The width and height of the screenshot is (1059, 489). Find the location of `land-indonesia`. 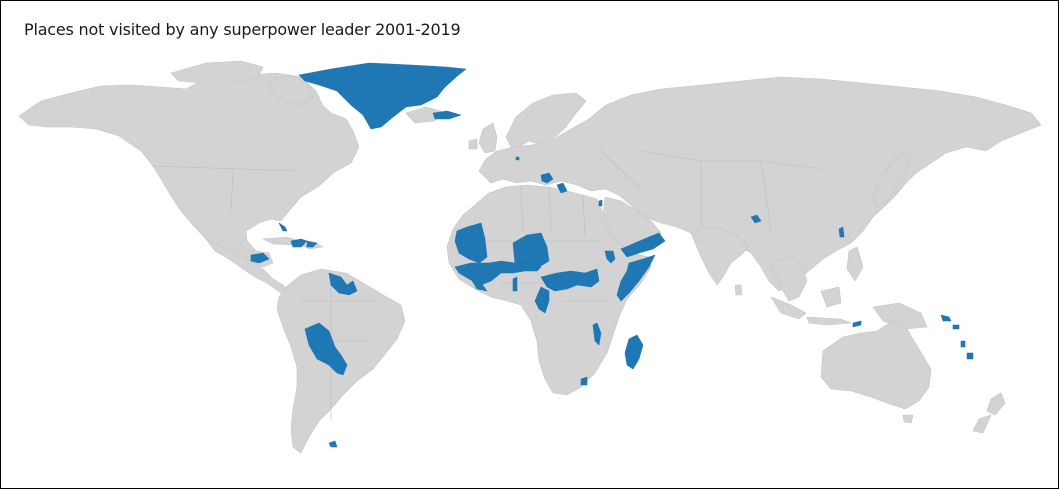

land-indonesia is located at coordinates (817, 286).